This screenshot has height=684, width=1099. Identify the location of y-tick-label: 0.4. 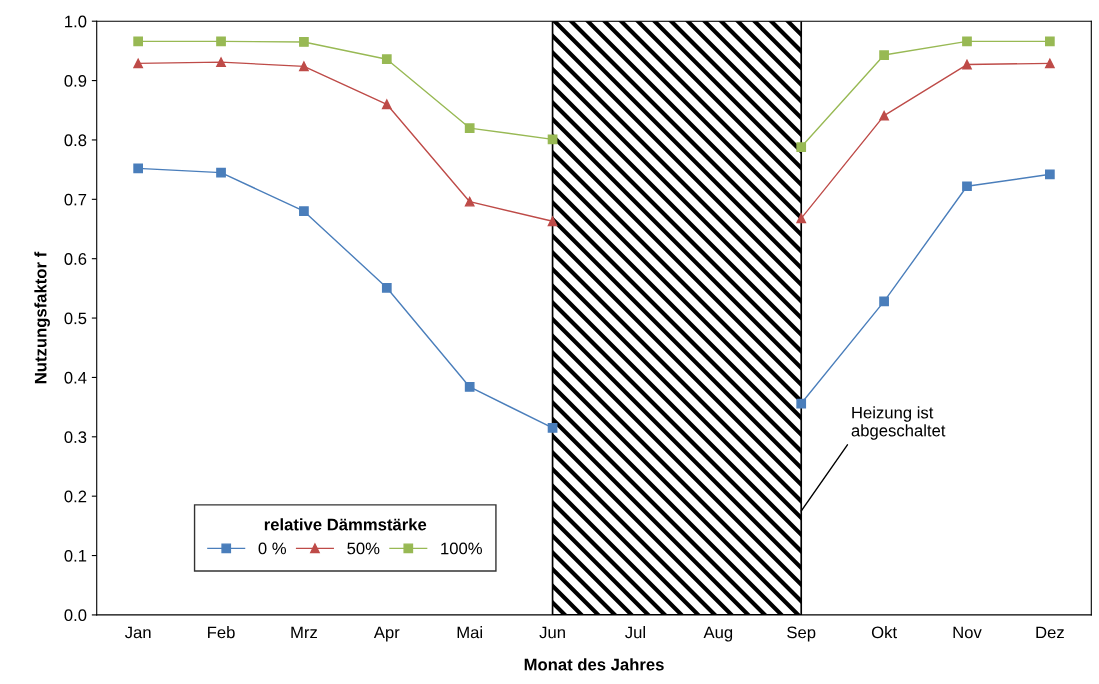
(75, 377).